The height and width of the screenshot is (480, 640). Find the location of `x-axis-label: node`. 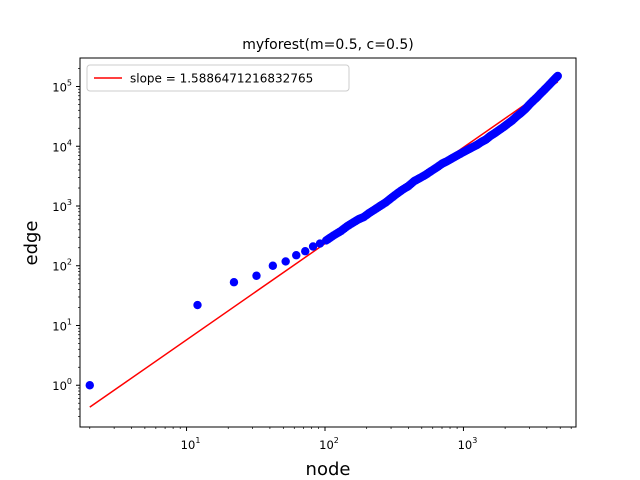

x-axis-label: node is located at coordinates (328, 469).